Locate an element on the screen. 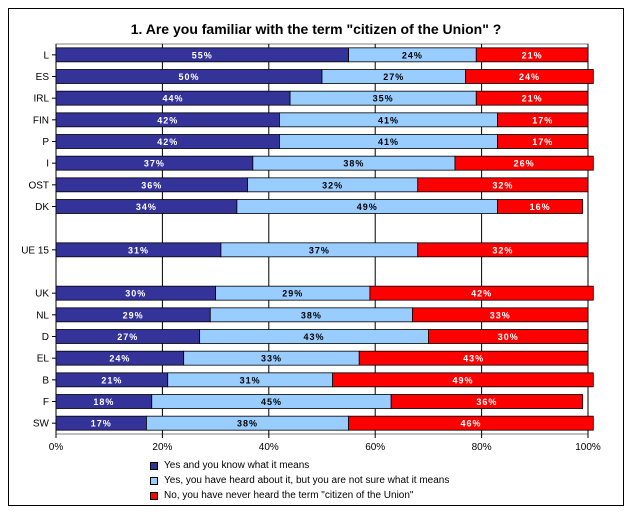  category-label: OST is located at coordinates (38, 185).